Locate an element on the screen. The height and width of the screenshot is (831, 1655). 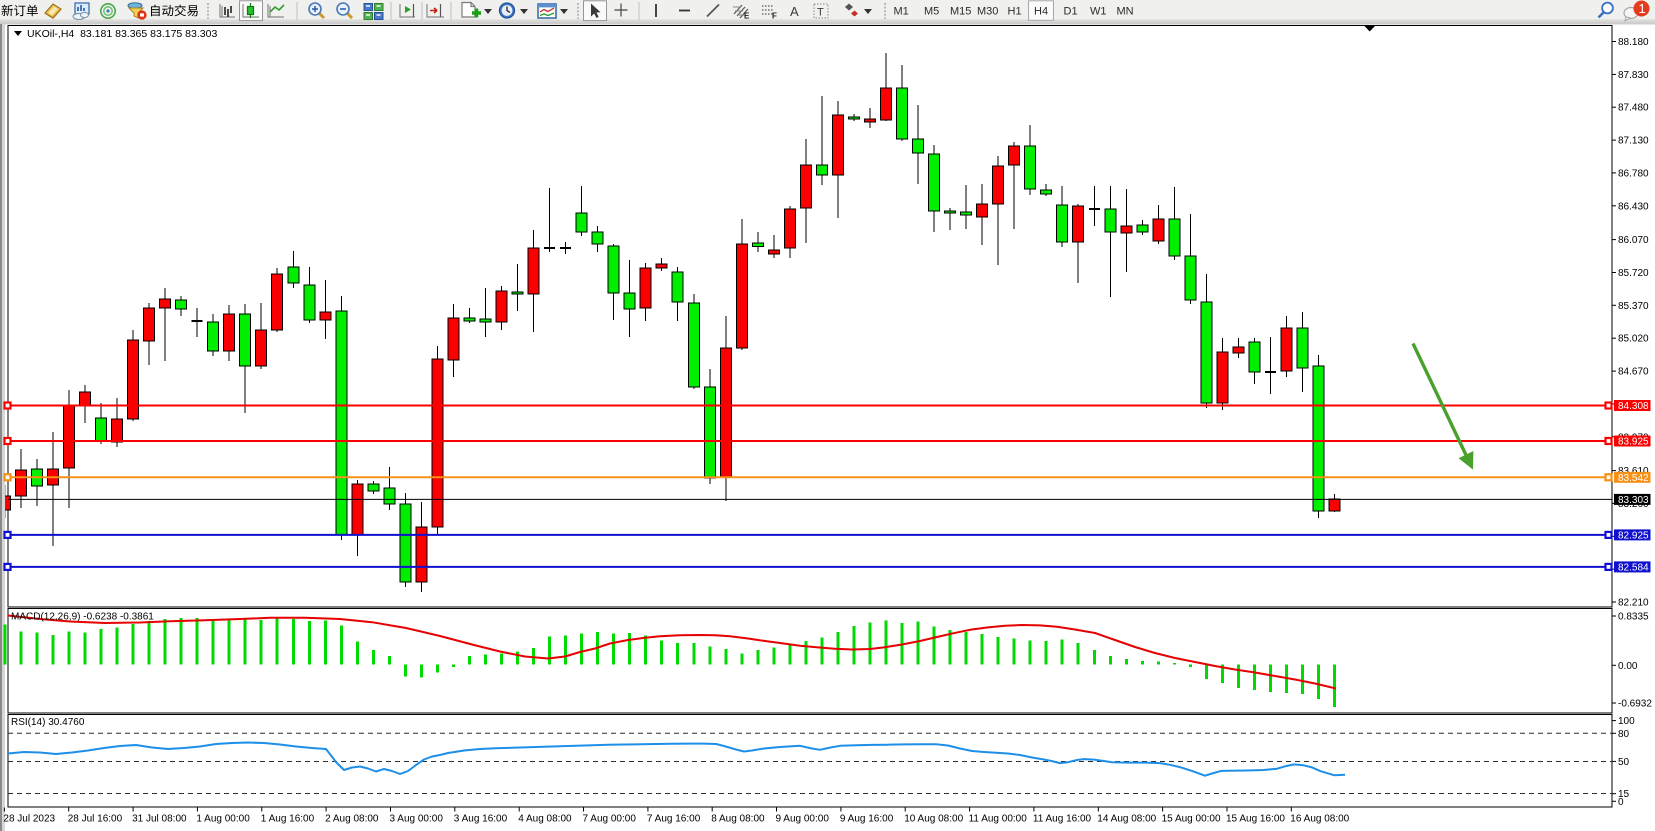
svg-text: 83.925 is located at coordinates (1633, 442).